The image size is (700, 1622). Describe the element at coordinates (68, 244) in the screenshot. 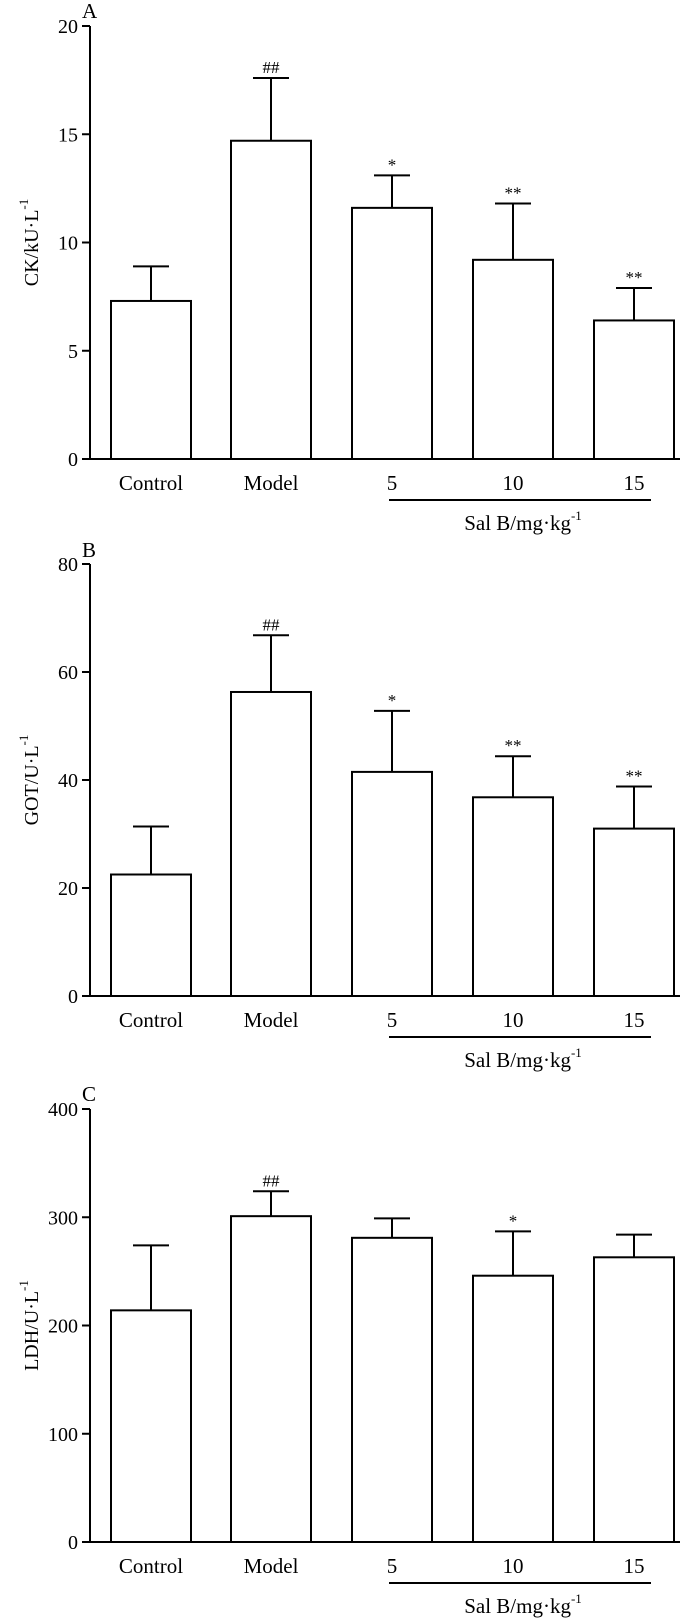

I see `y-tick-label: 10` at that location.